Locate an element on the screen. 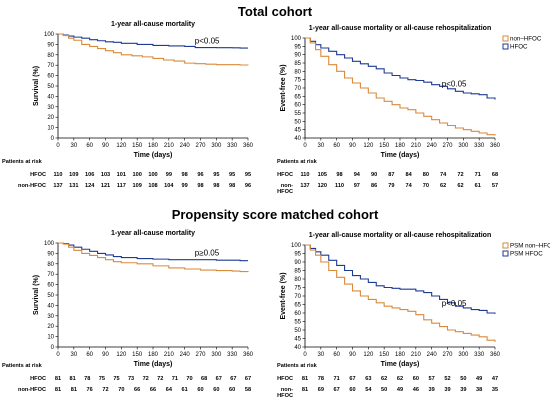  risk-value: 137 is located at coordinates (305, 186).